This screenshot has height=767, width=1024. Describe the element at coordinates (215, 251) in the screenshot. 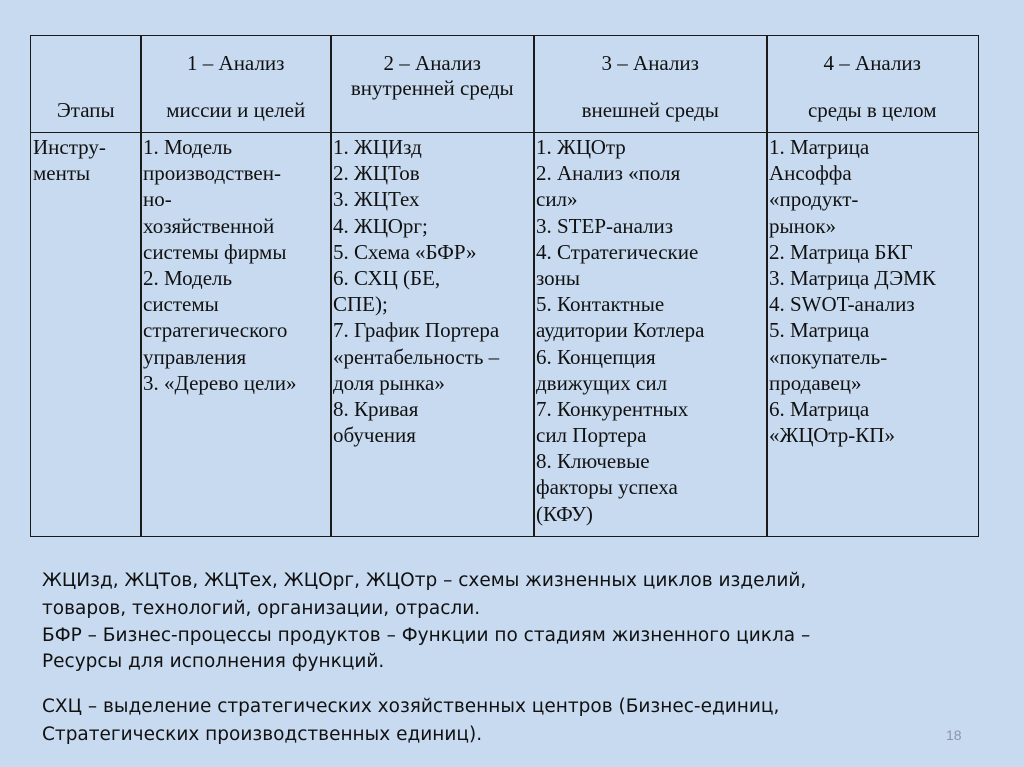

I see `cell-line: системы фирмы` at that location.